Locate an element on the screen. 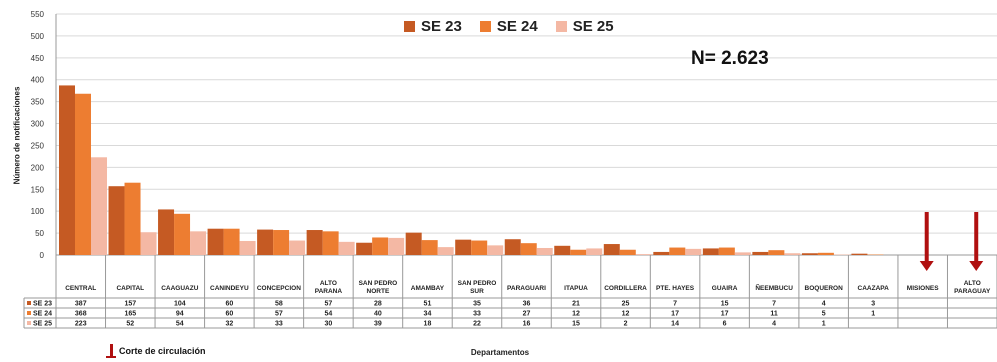  bar-se-24-neembucu is located at coordinates (776, 252).